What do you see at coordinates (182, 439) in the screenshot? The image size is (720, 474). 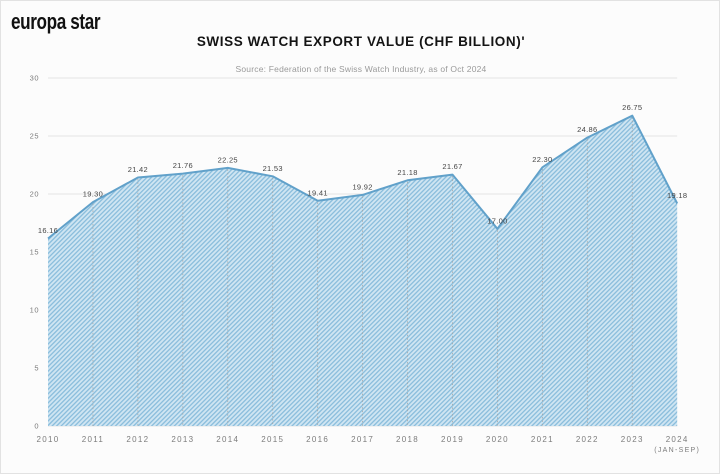 I see `svg-text: 2013` at bounding box center [182, 439].